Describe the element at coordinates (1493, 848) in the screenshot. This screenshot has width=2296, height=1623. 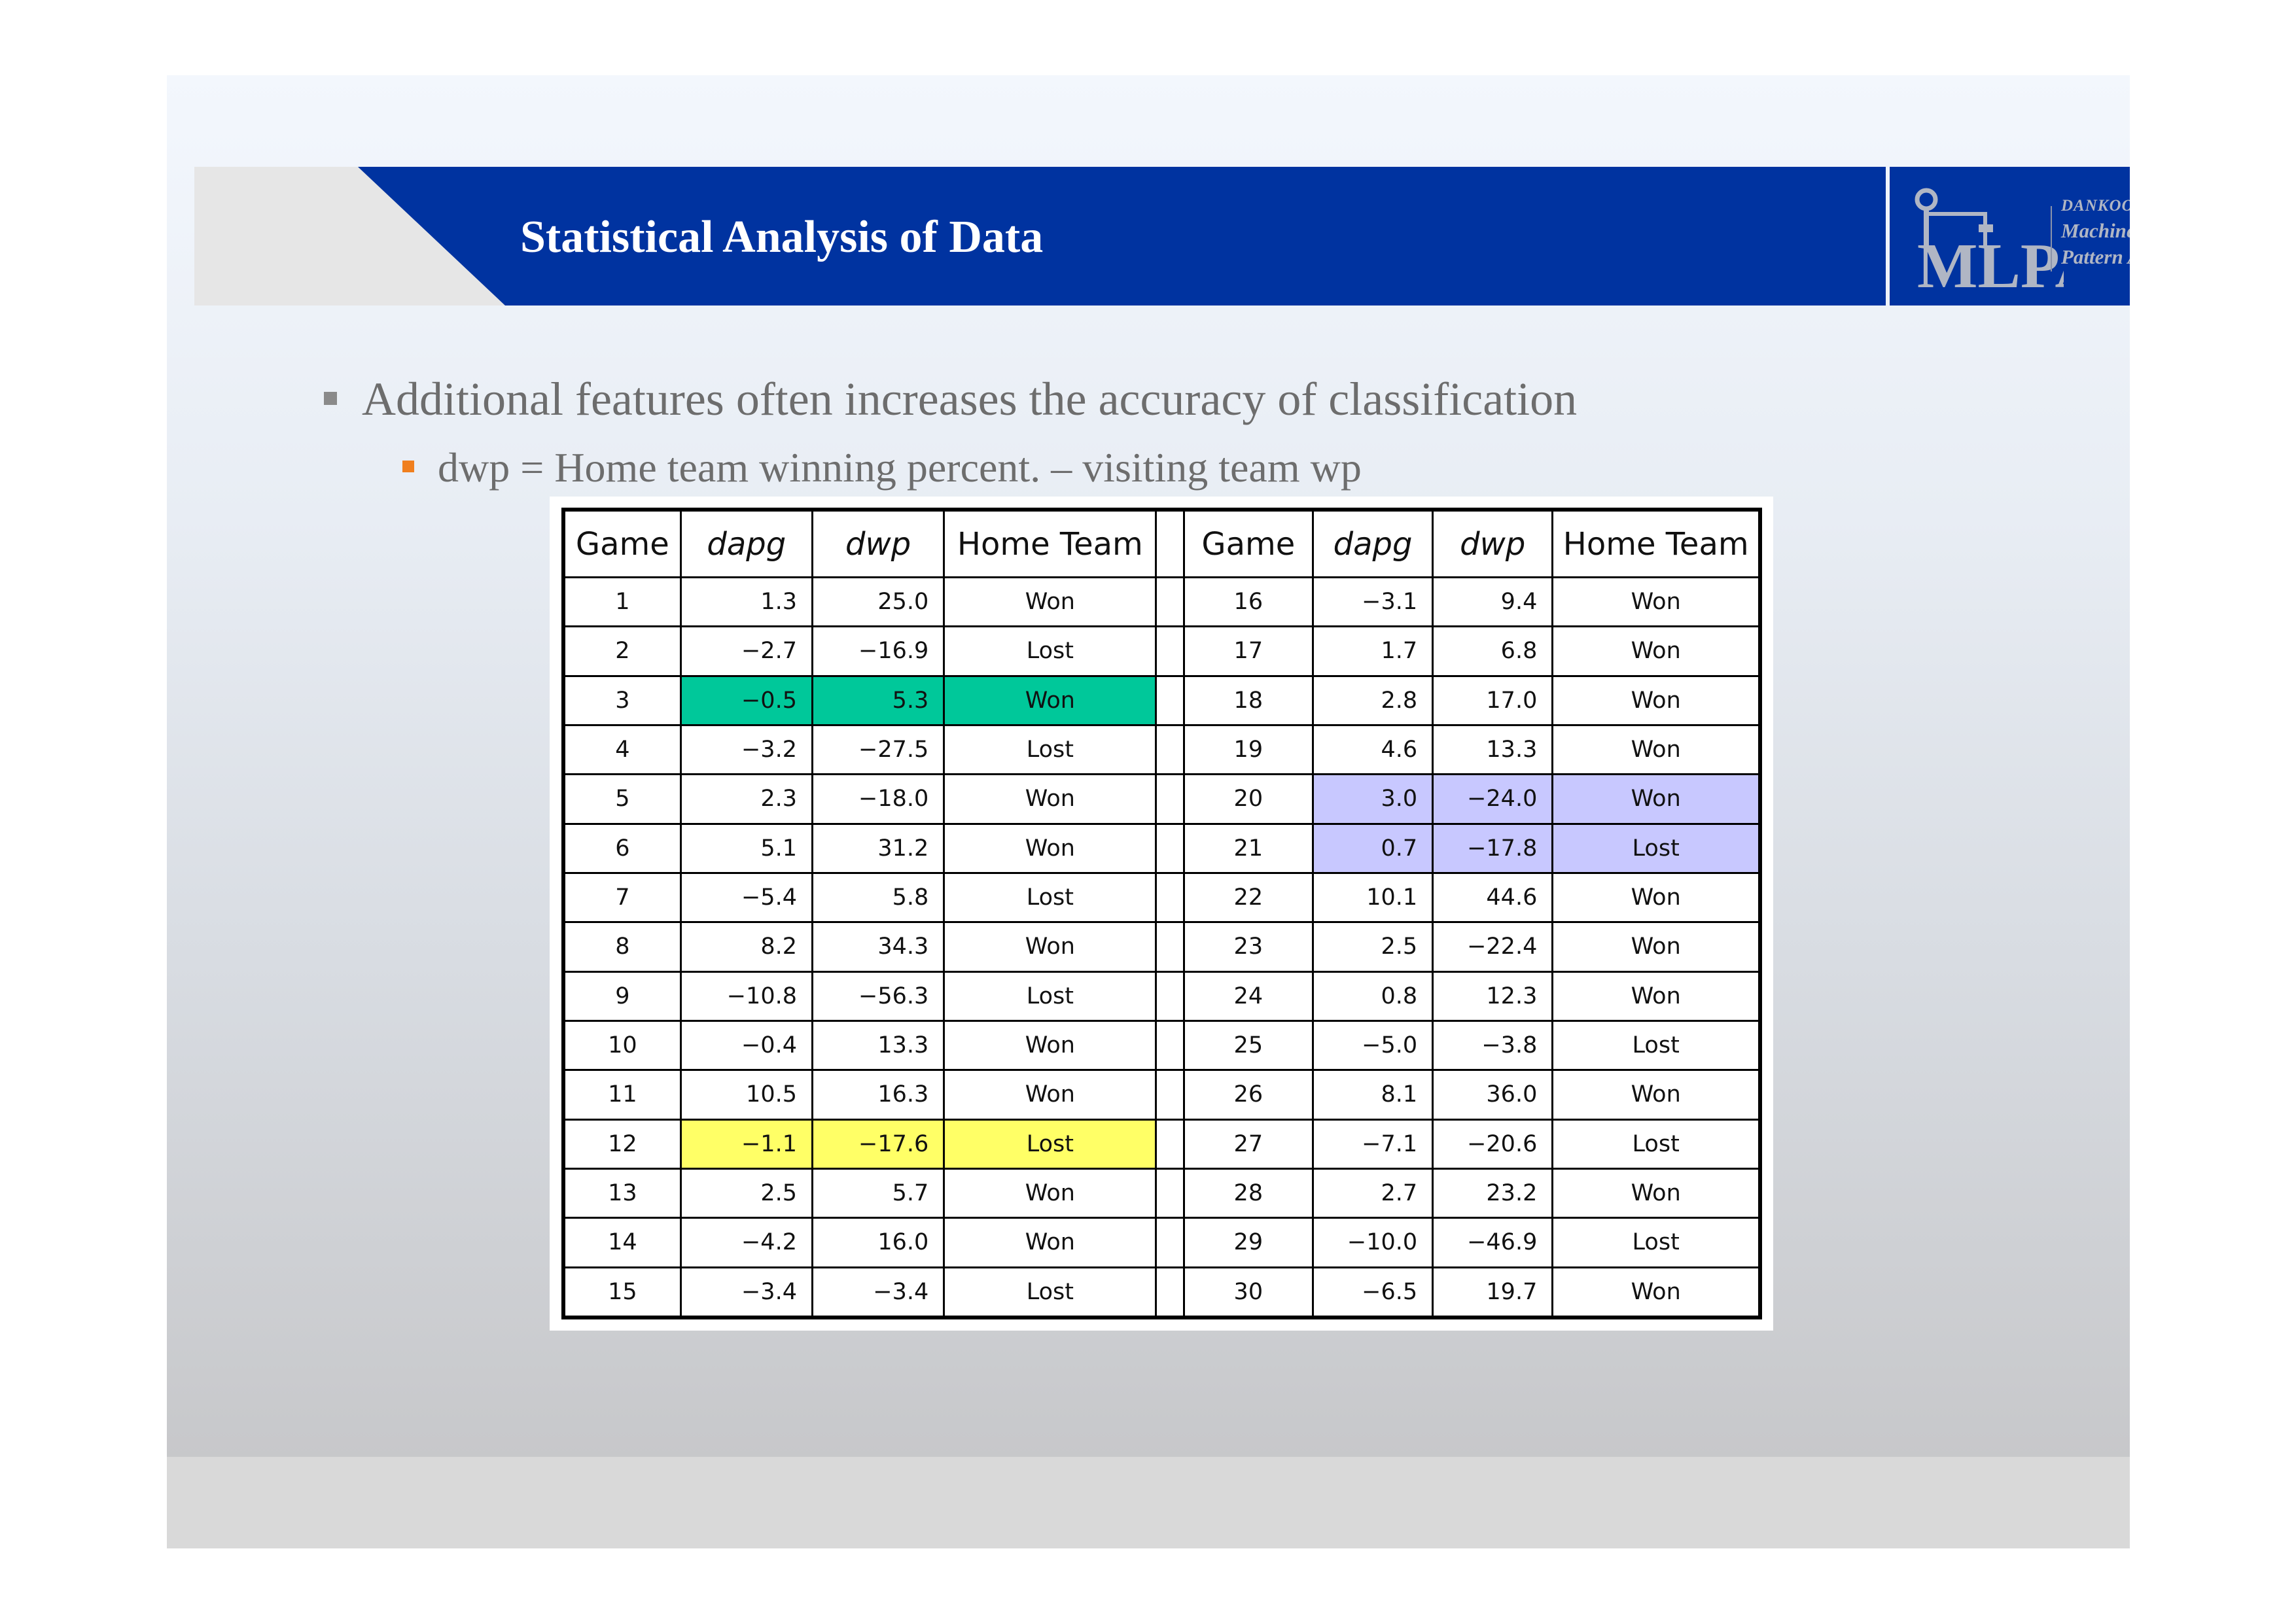
I see `cell-dwp: −17.8` at that location.